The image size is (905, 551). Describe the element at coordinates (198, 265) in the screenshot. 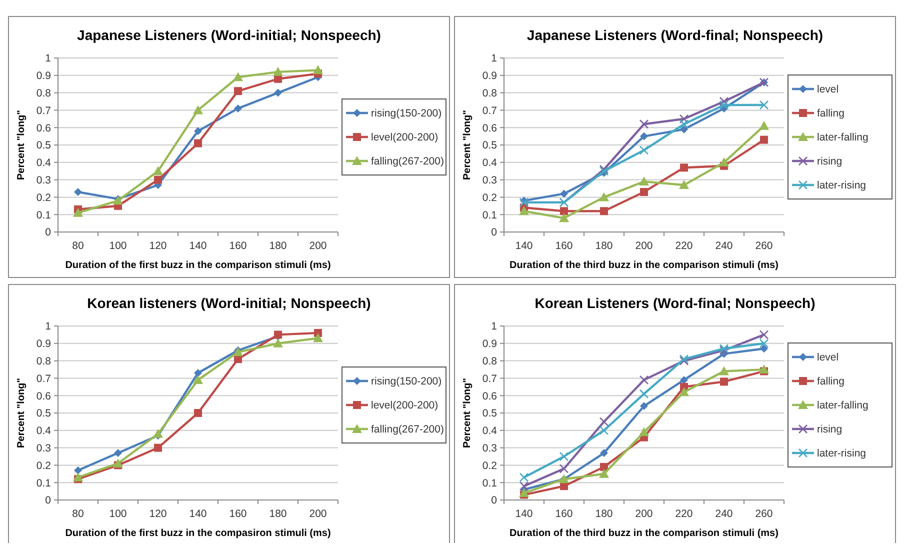

I see `x-axis-title: Duration of the first buzz in the comparison stimuli (ms)` at that location.